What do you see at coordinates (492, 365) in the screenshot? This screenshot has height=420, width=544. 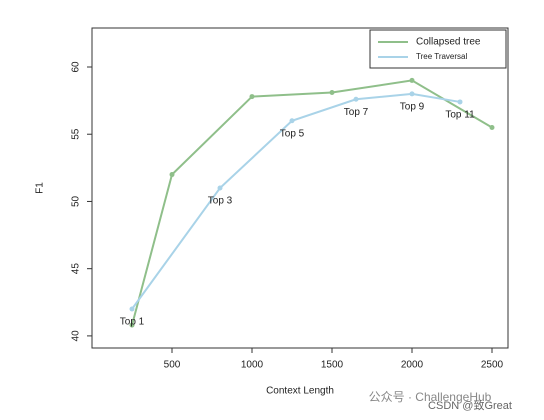 I see `x-tick-label: 2500` at bounding box center [492, 365].